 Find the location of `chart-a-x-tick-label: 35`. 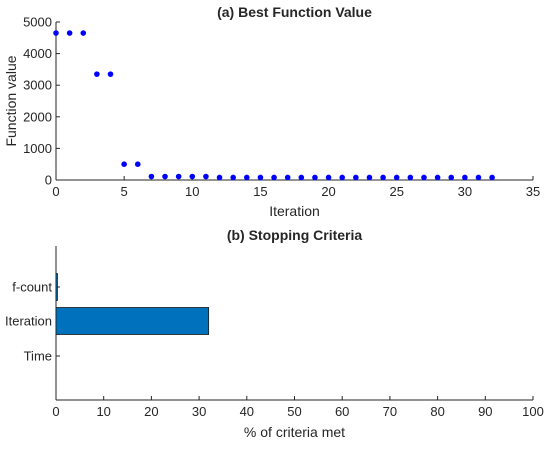

chart-a-x-tick-label: 35 is located at coordinates (533, 191).